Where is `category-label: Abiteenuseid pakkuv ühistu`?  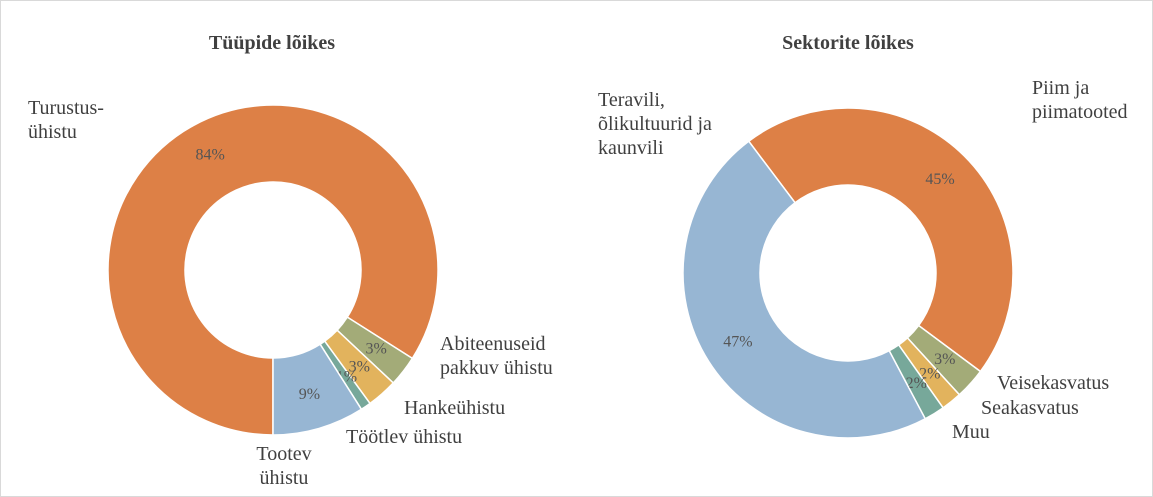
category-label: Abiteenuseid pakkuv ühistu is located at coordinates (496, 356).